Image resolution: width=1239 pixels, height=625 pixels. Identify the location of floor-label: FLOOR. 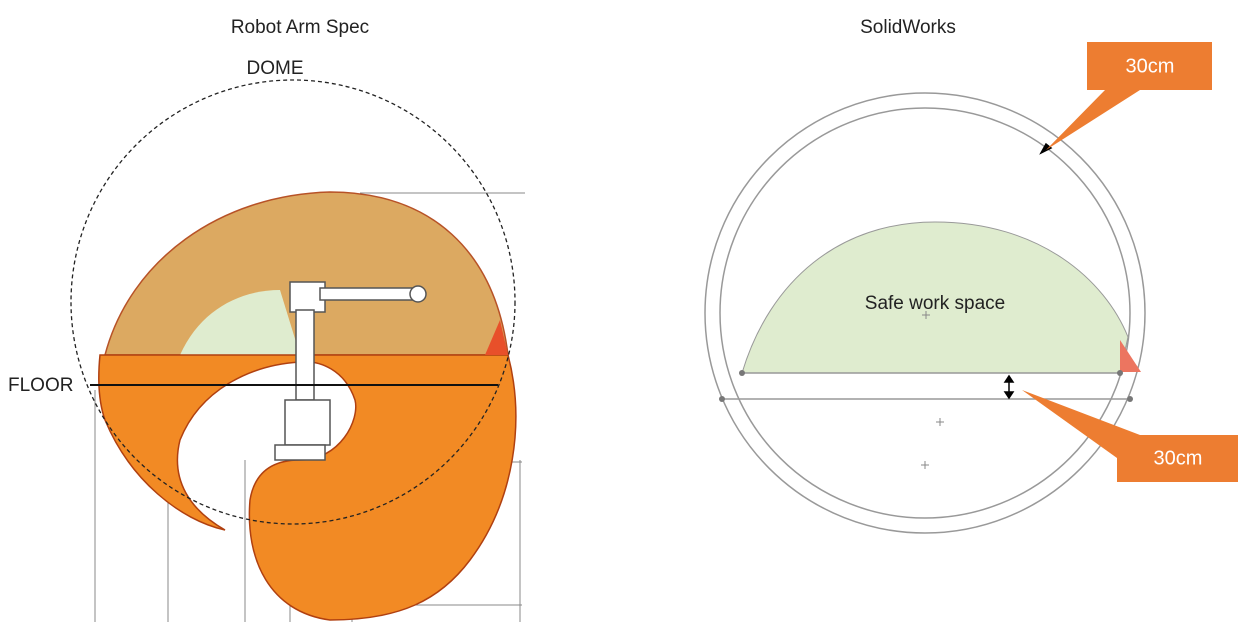
(40, 385).